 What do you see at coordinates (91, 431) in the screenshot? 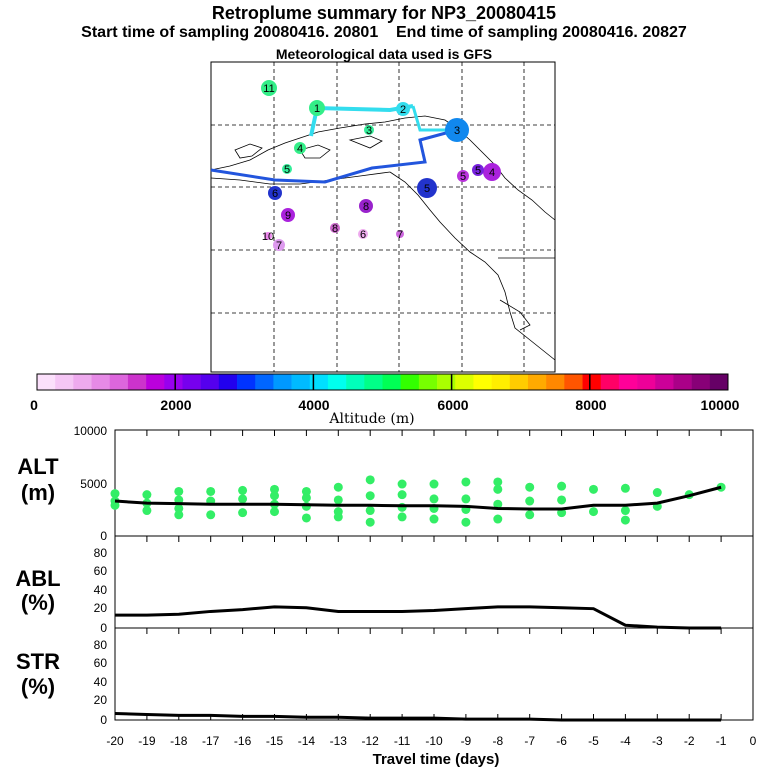
I see `alt-ytick: 10000` at bounding box center [91, 431].